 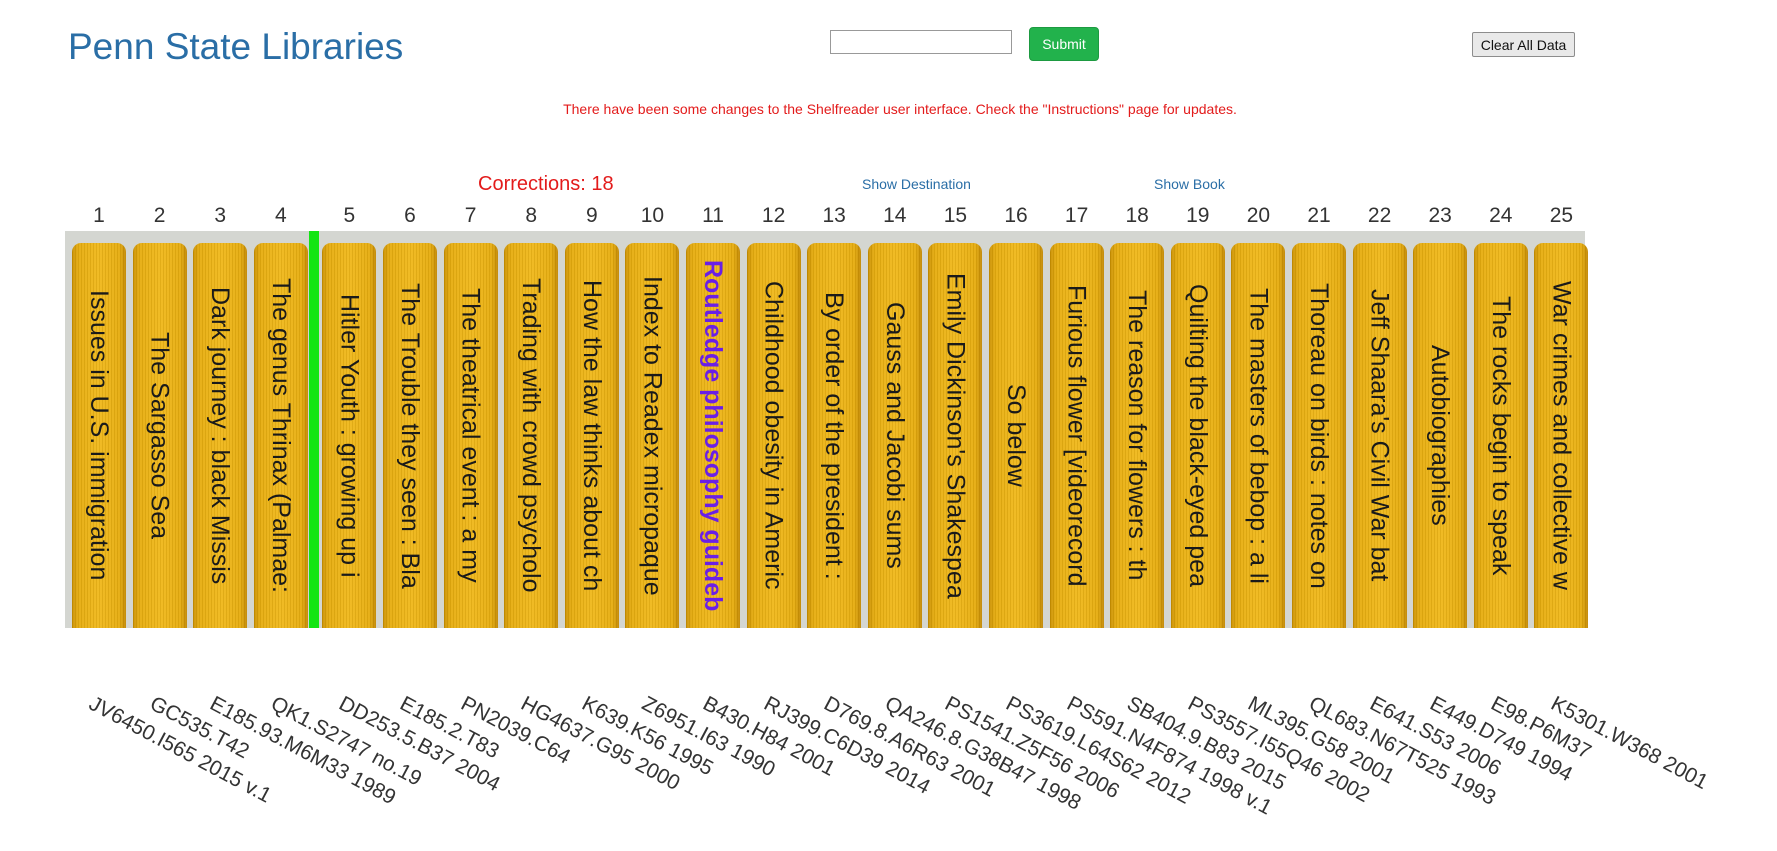 I want to click on book-spine: Autobiographies, so click(x=1440, y=435).